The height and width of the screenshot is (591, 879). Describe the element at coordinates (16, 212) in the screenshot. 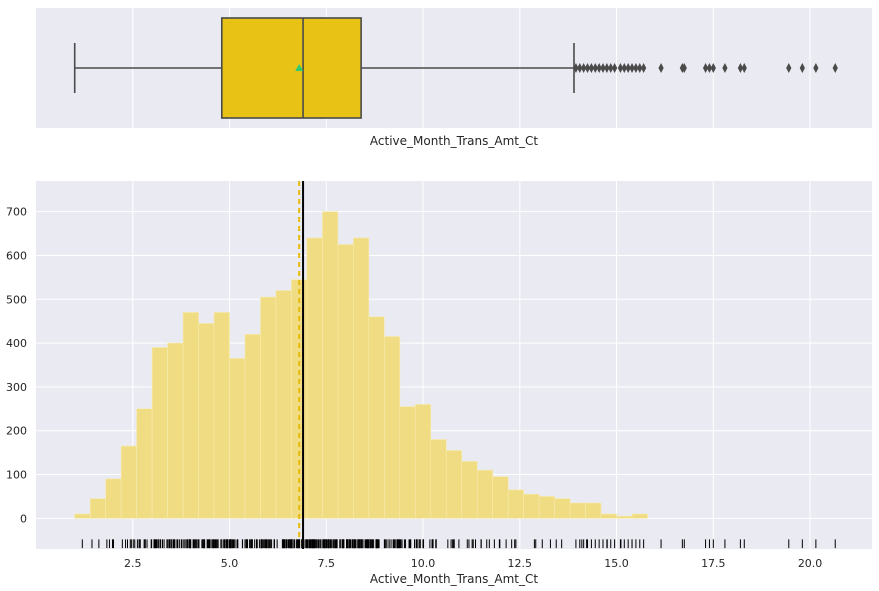

I see `histogram-y-tick-label: 700` at that location.